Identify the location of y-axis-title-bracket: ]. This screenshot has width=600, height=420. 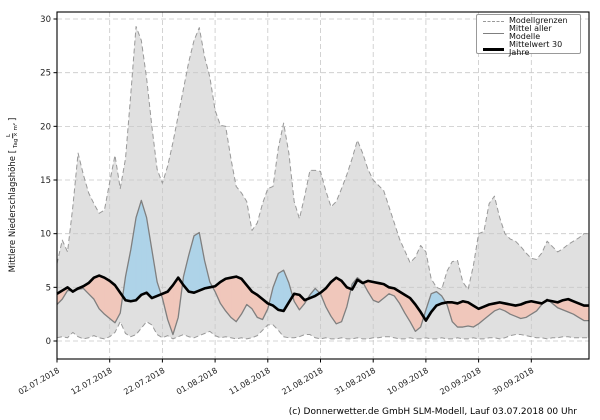
(13, 119).